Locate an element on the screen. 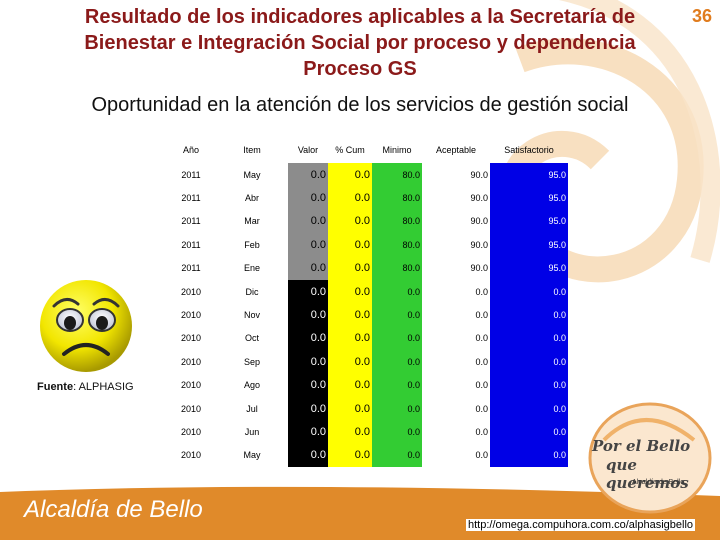  table-row: 2010 Dic 0.0 0.0 0.0 0.0 0.0 is located at coordinates (367, 291).